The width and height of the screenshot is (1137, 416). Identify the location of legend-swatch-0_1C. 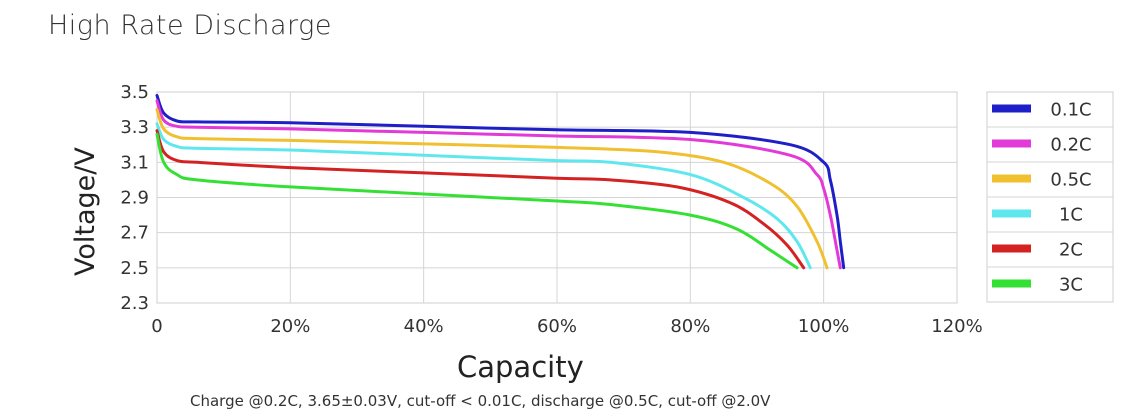
(1011, 108).